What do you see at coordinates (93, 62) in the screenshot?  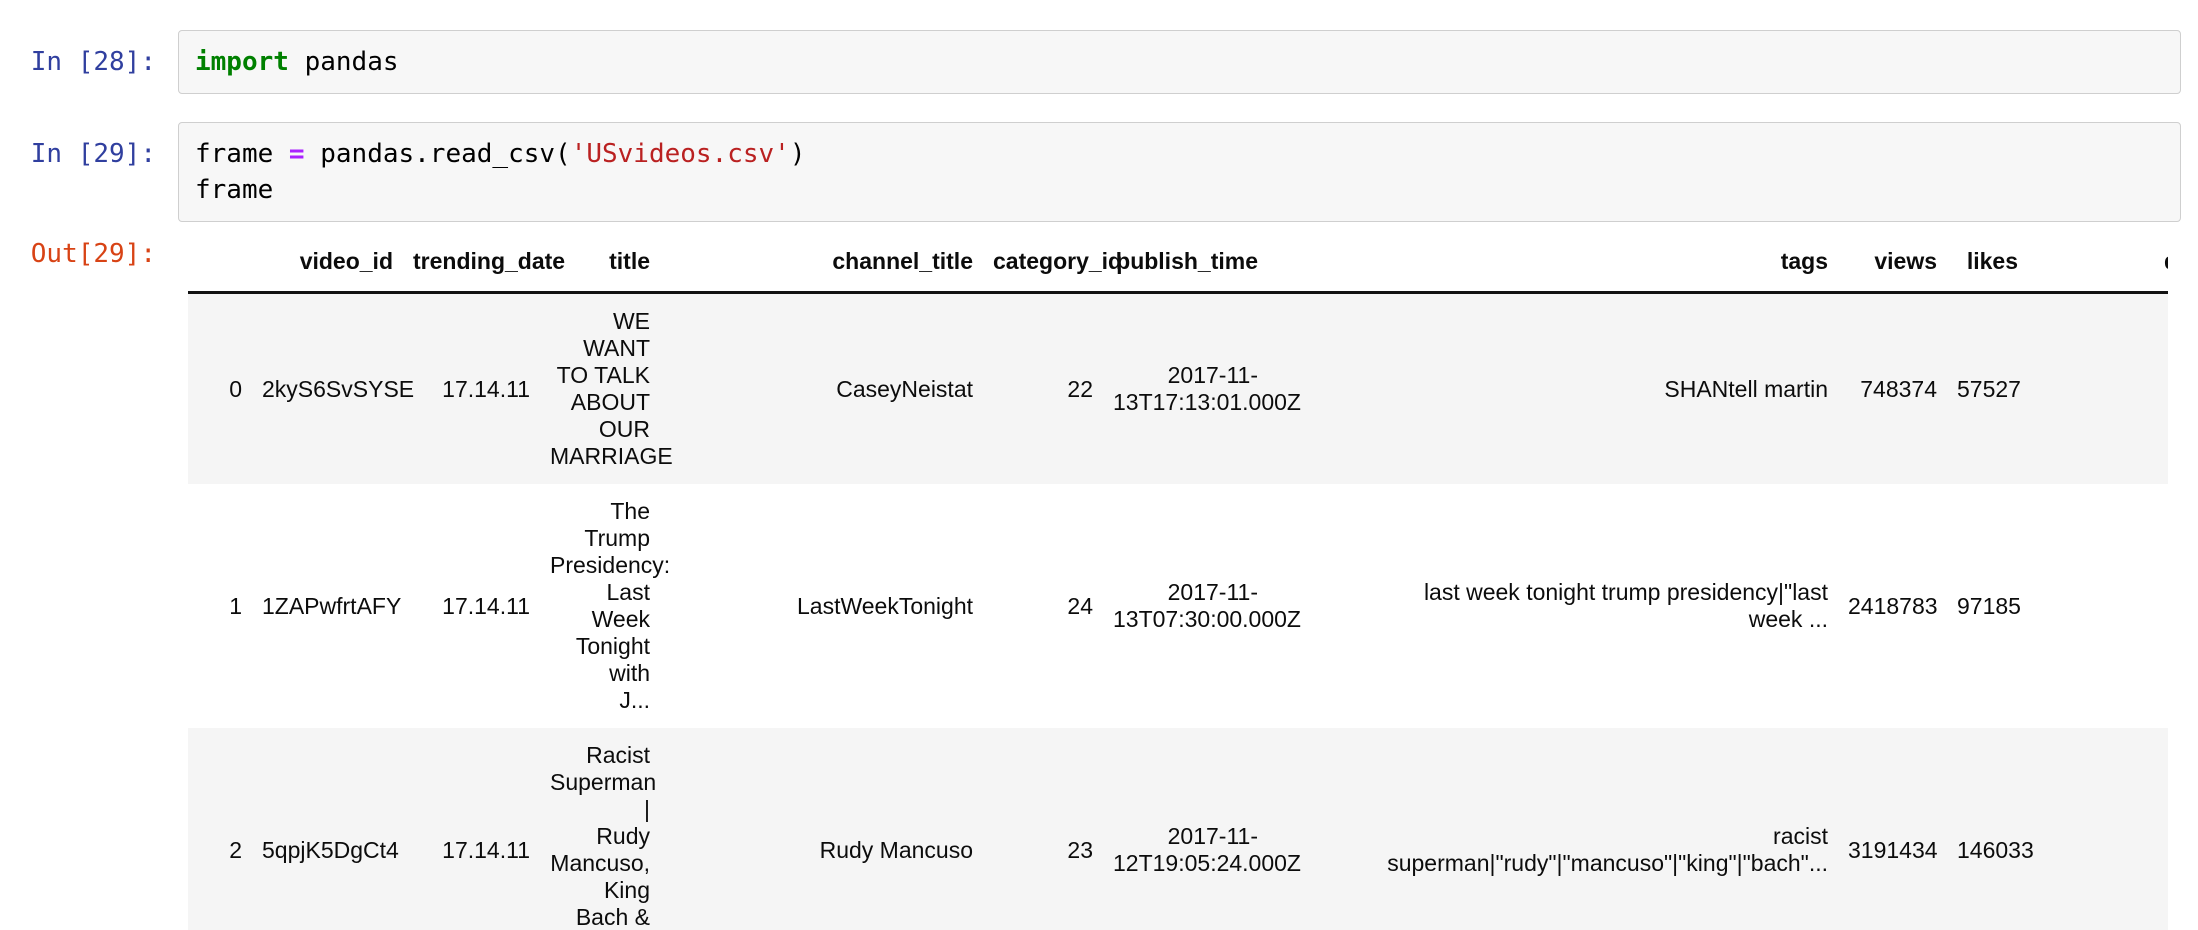 I see `input-prompt-28: In [28]:` at bounding box center [93, 62].